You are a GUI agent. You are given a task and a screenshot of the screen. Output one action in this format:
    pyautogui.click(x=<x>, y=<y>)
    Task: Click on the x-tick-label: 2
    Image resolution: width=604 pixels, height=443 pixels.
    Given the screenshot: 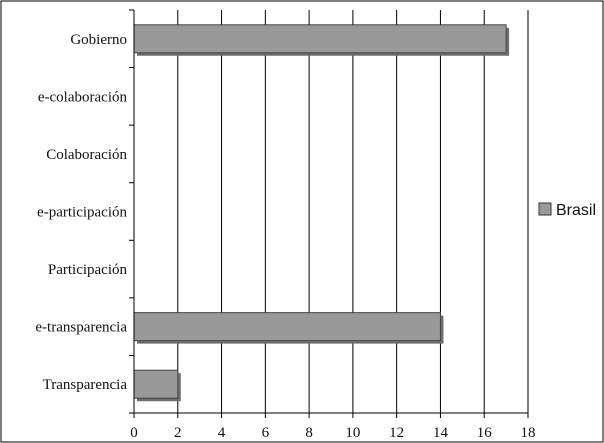 What is the action you would take?
    pyautogui.click(x=178, y=433)
    